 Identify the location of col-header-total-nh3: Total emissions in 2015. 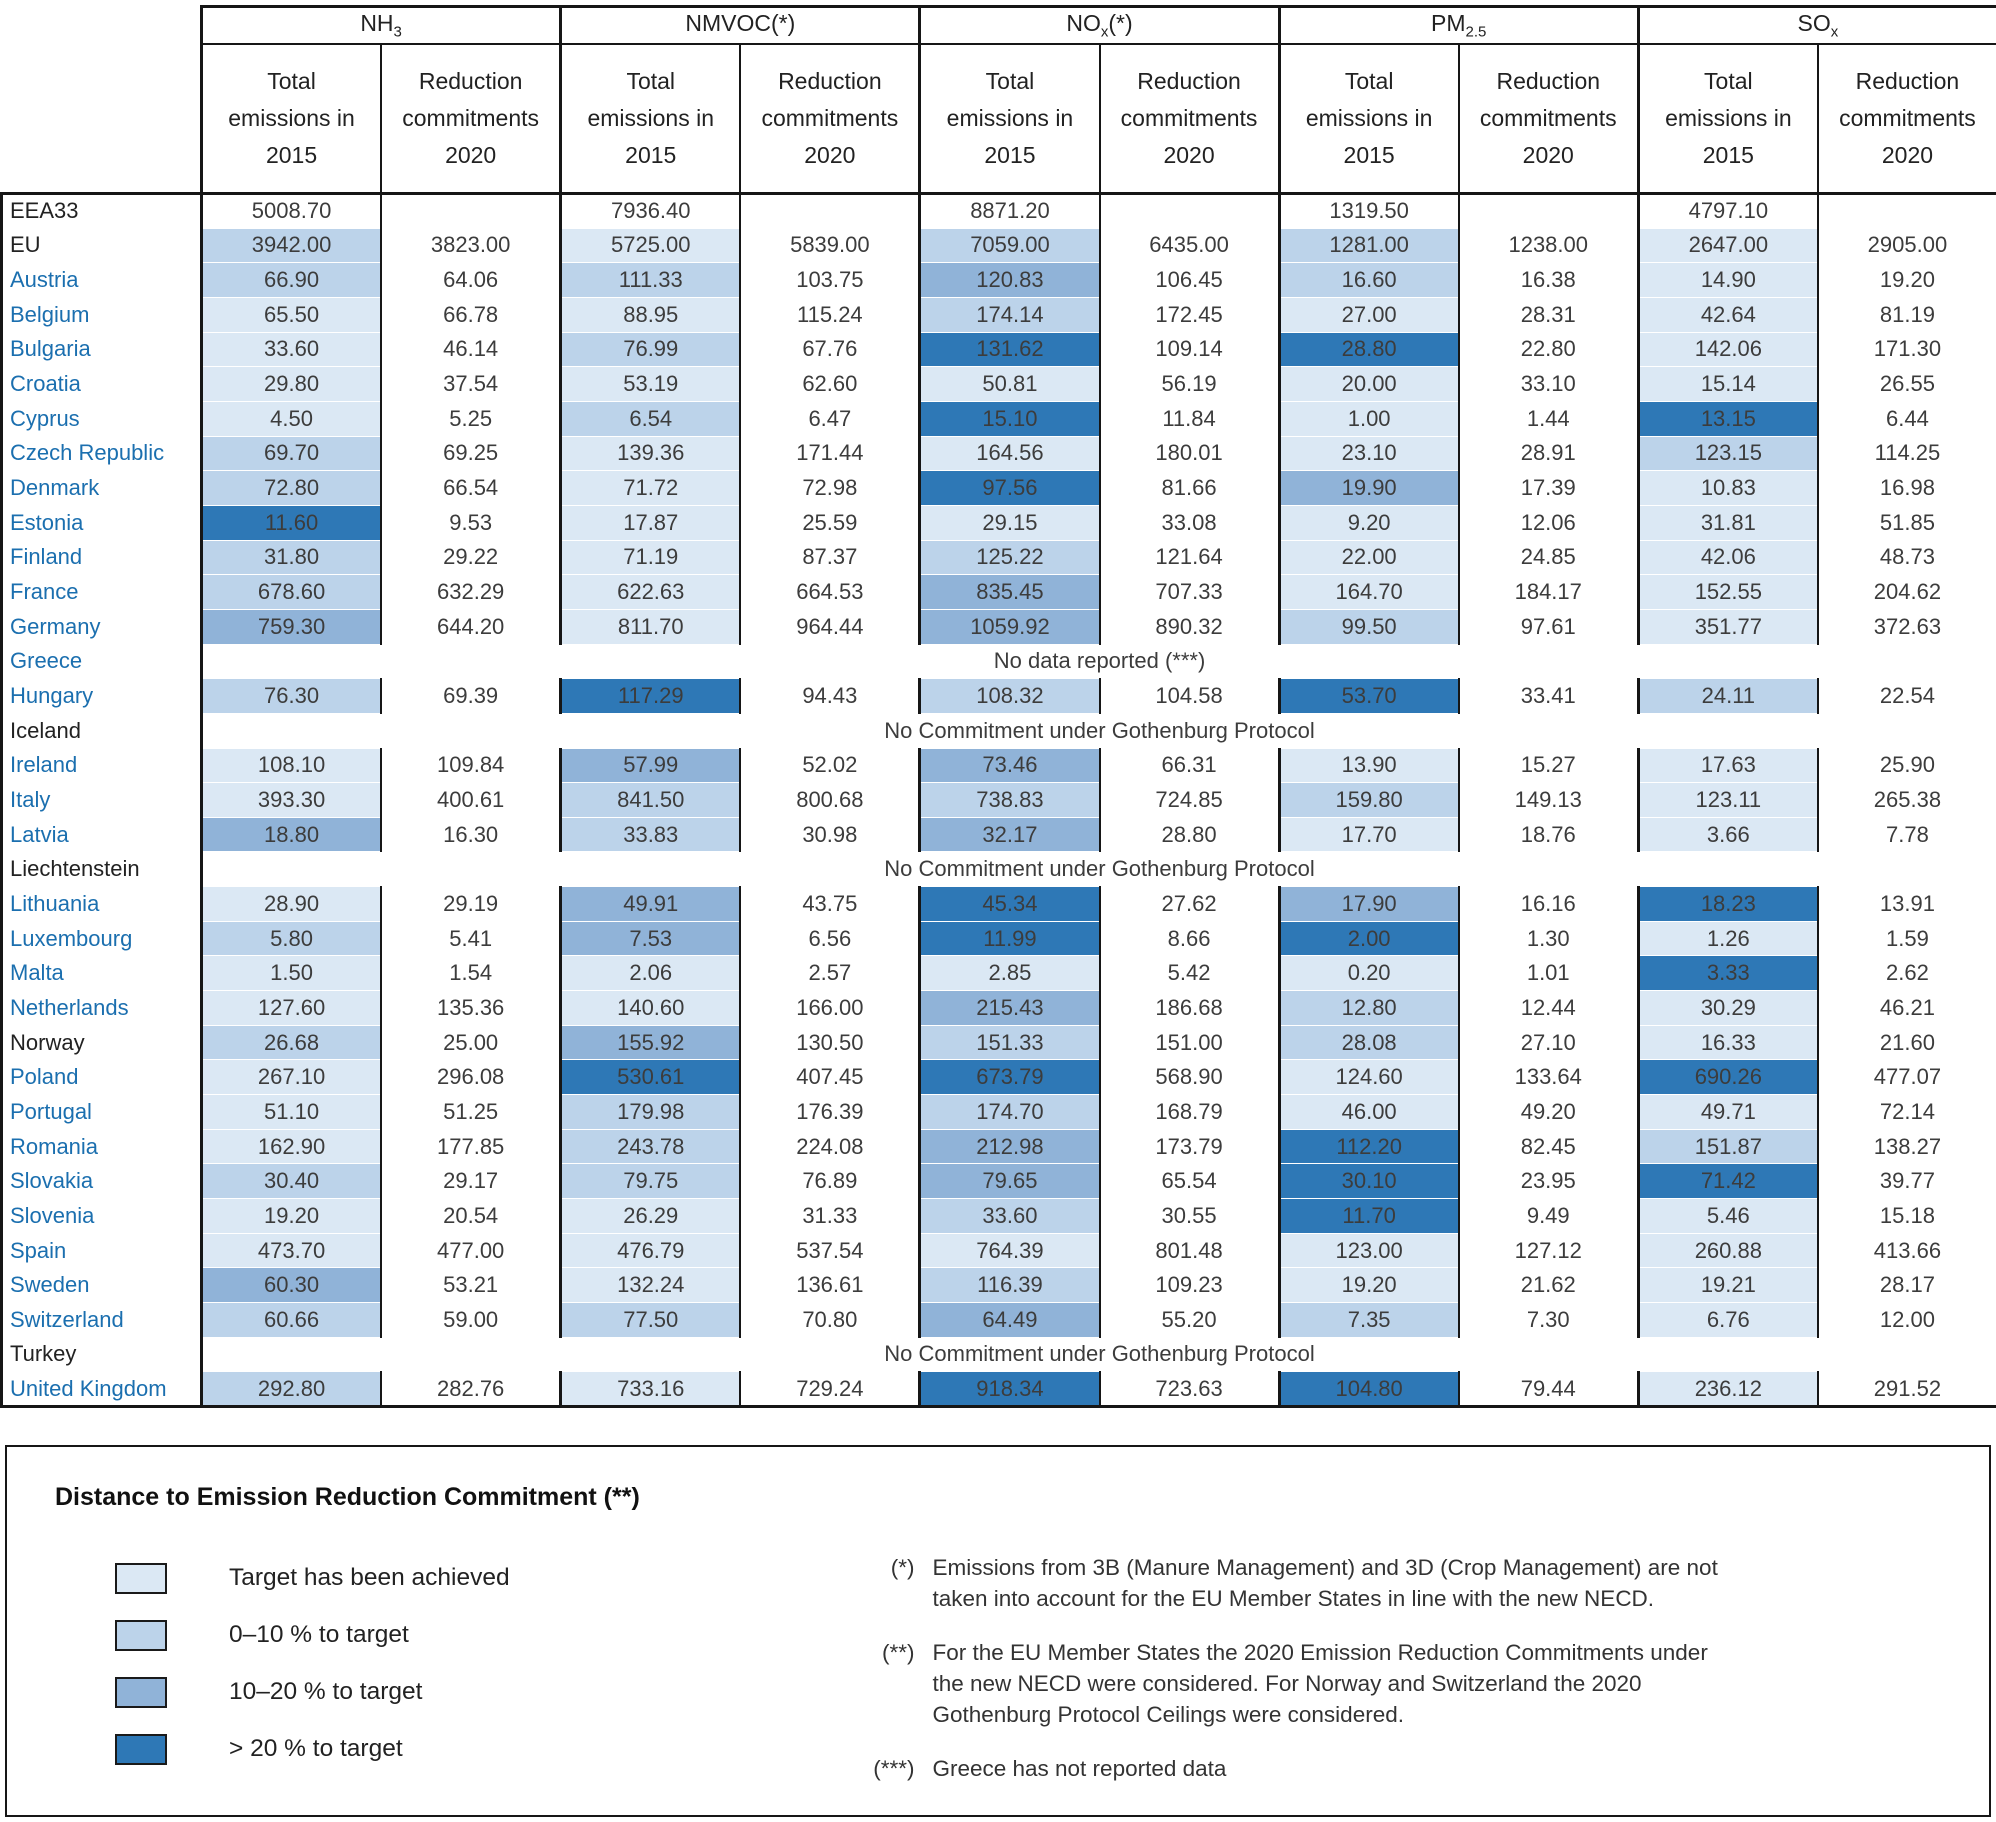
(291, 119).